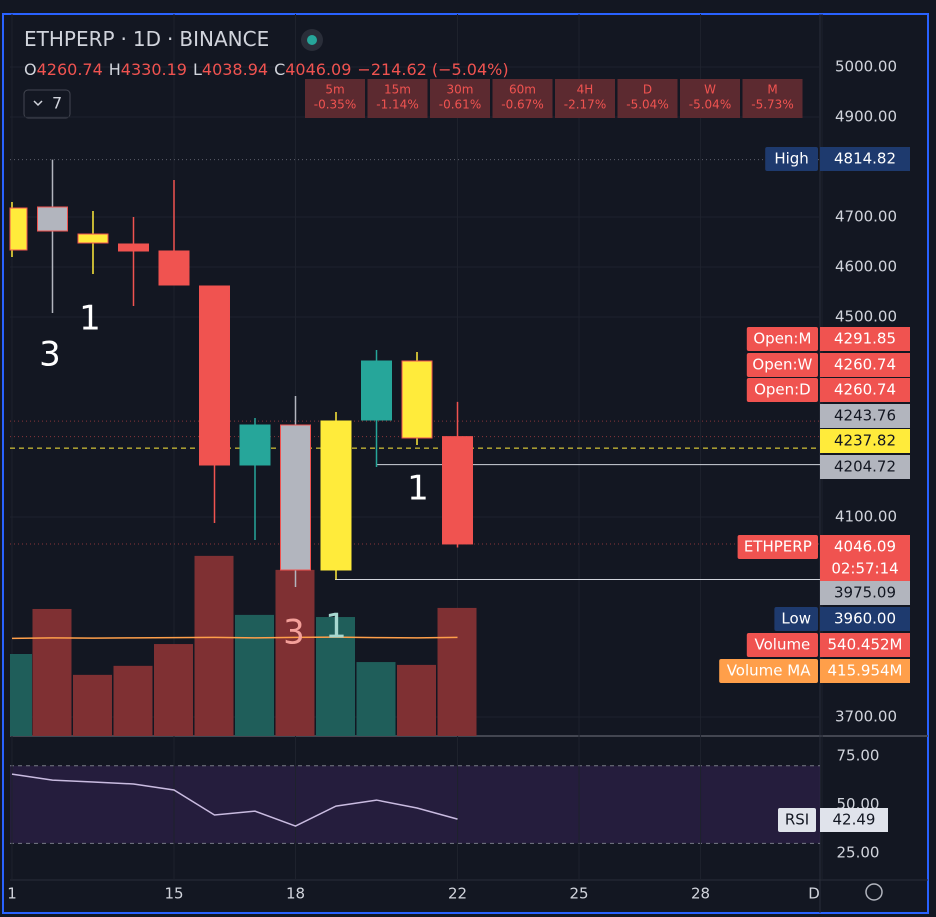 This screenshot has width=936, height=917. I want to click on performance-period: 5m, so click(334, 90).